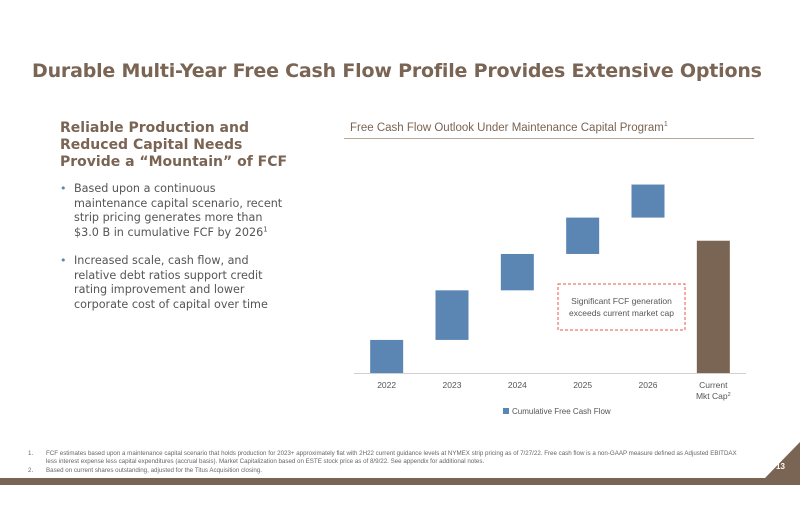 Image resolution: width=800 pixels, height=518 pixels. Describe the element at coordinates (713, 396) in the screenshot. I see `x-tick-label-line2: Mkt Cap2` at that location.